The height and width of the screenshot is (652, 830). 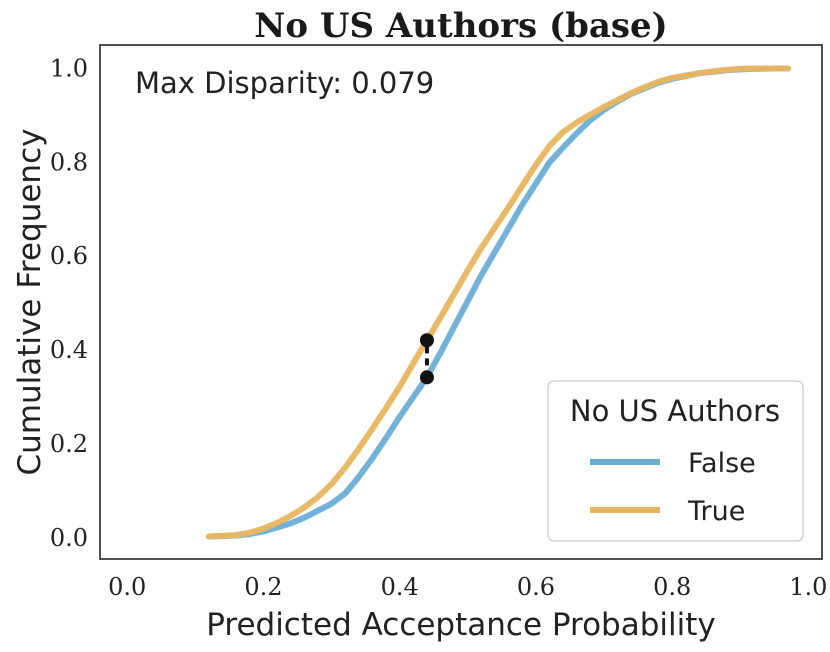 What do you see at coordinates (69, 444) in the screenshot?
I see `y-tick-label: 0.2` at bounding box center [69, 444].